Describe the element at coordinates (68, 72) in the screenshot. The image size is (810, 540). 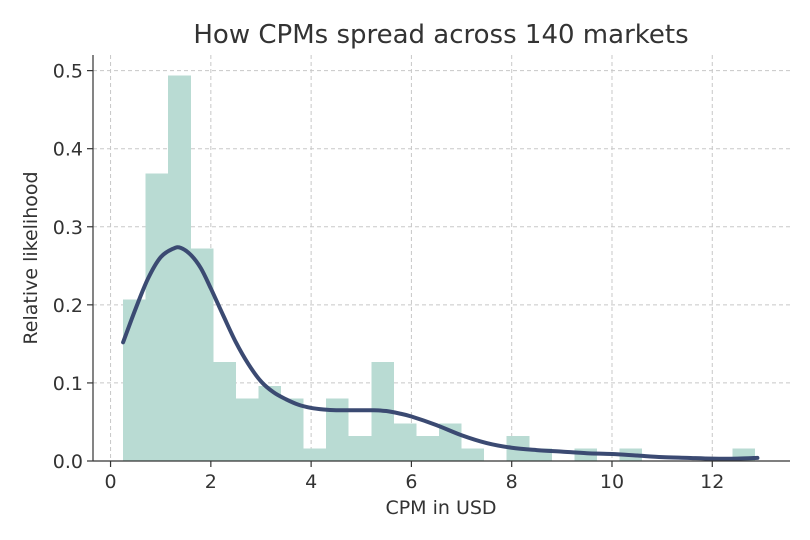
I see `y-tick-label: 0.5` at that location.